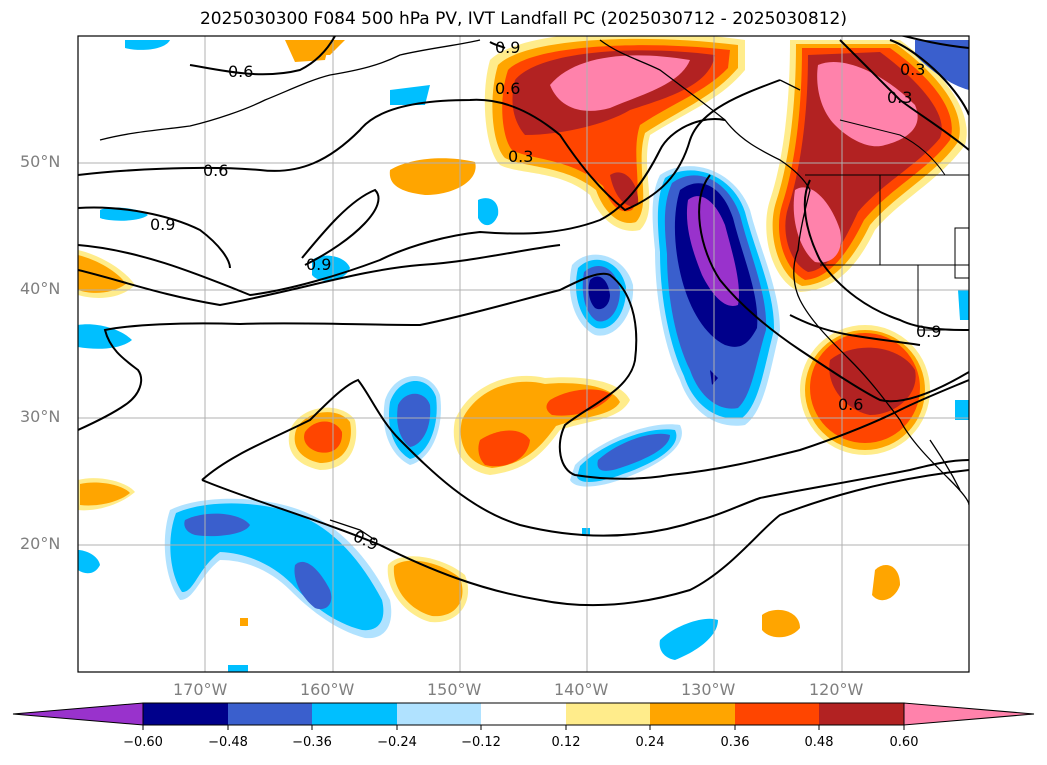  I want to click on colorbar-tick-label: 0.36, so click(735, 742).